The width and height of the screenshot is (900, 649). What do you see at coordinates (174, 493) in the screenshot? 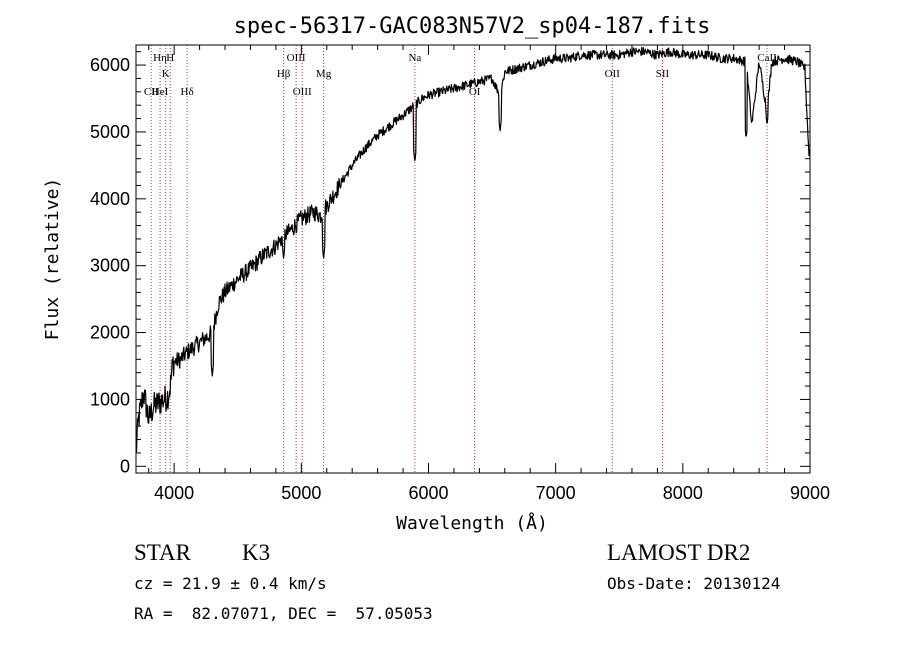
I see `x-tick-label: 4000` at bounding box center [174, 493].